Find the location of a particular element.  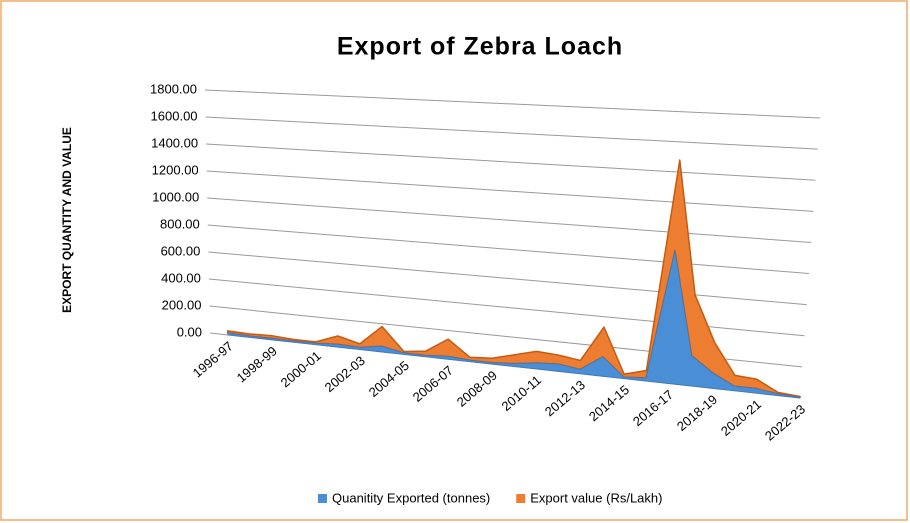

y-tick-label: 1600.00 is located at coordinates (174, 115).